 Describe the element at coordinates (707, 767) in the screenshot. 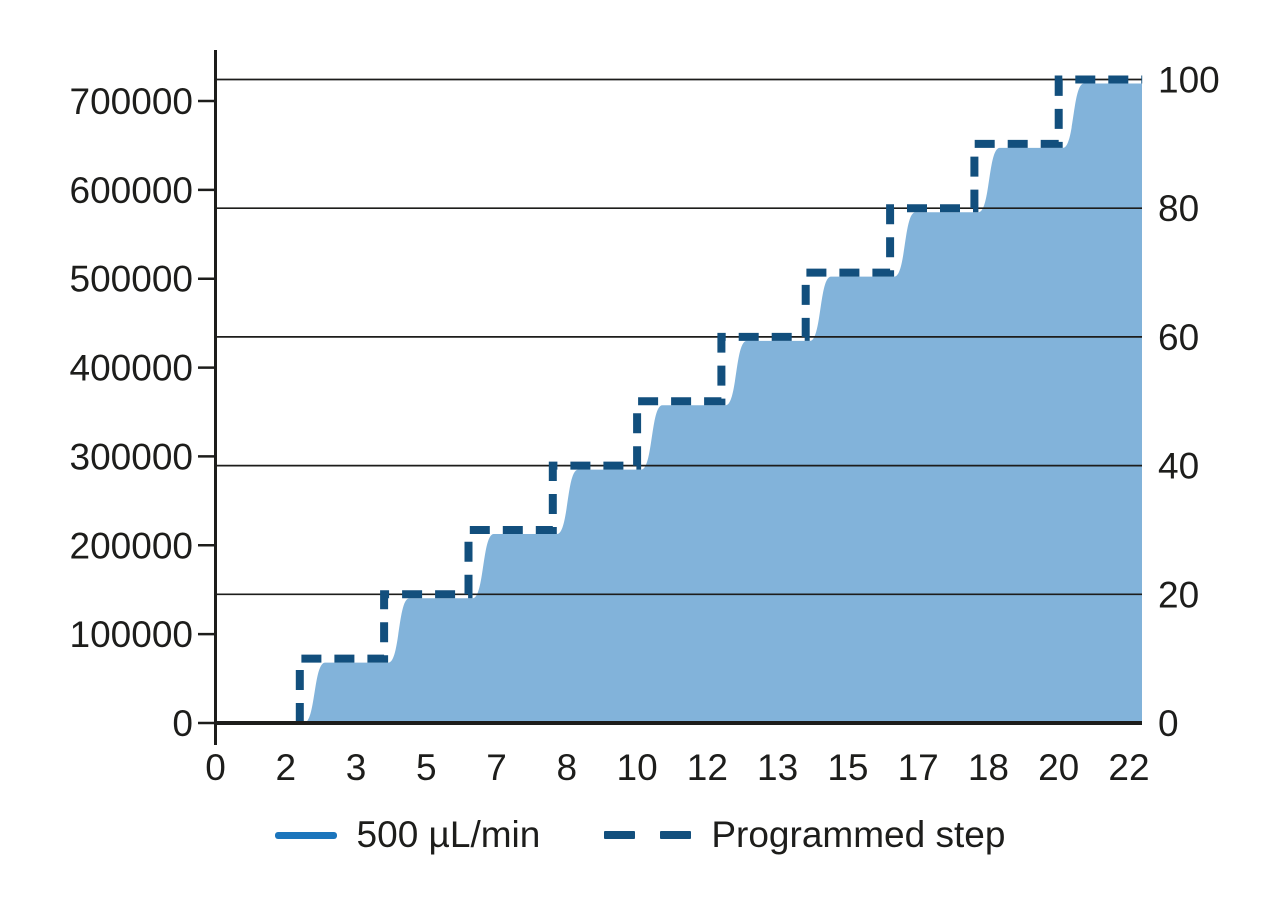

I see `x-axis-tick-label: 12` at that location.